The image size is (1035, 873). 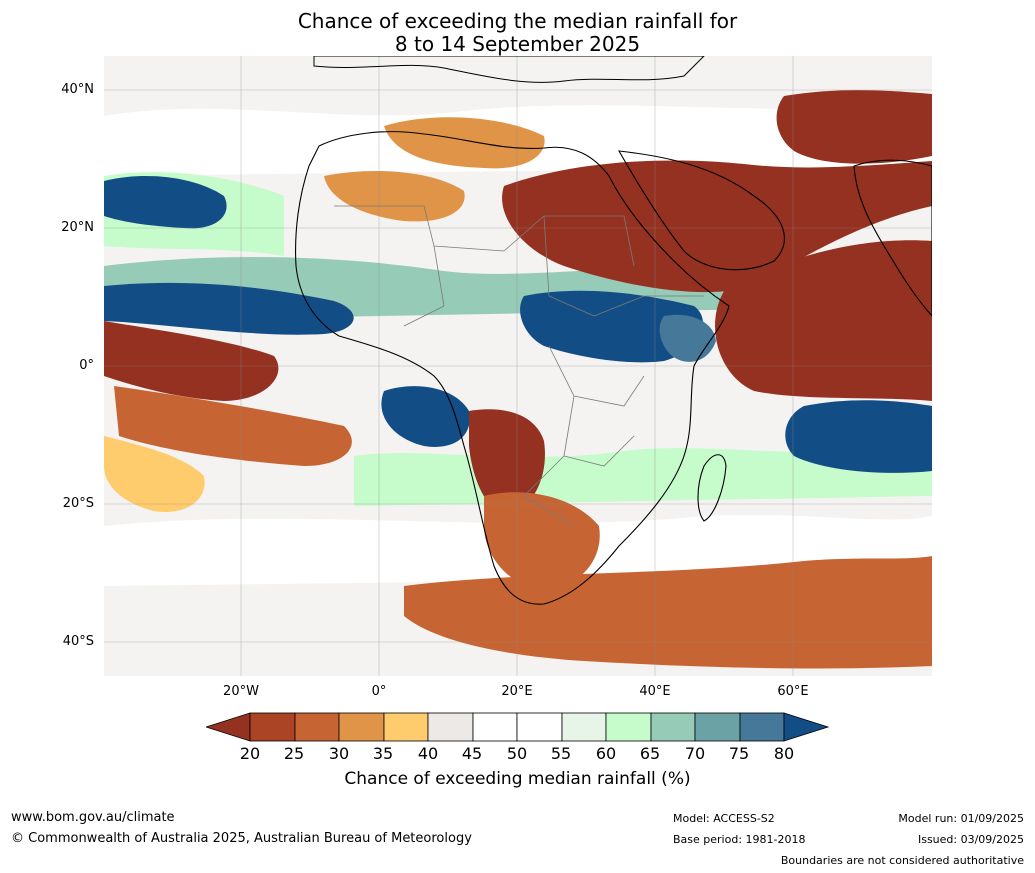 What do you see at coordinates (233, 426) in the screenshot?
I see `dry-region-south-atlantic` at bounding box center [233, 426].